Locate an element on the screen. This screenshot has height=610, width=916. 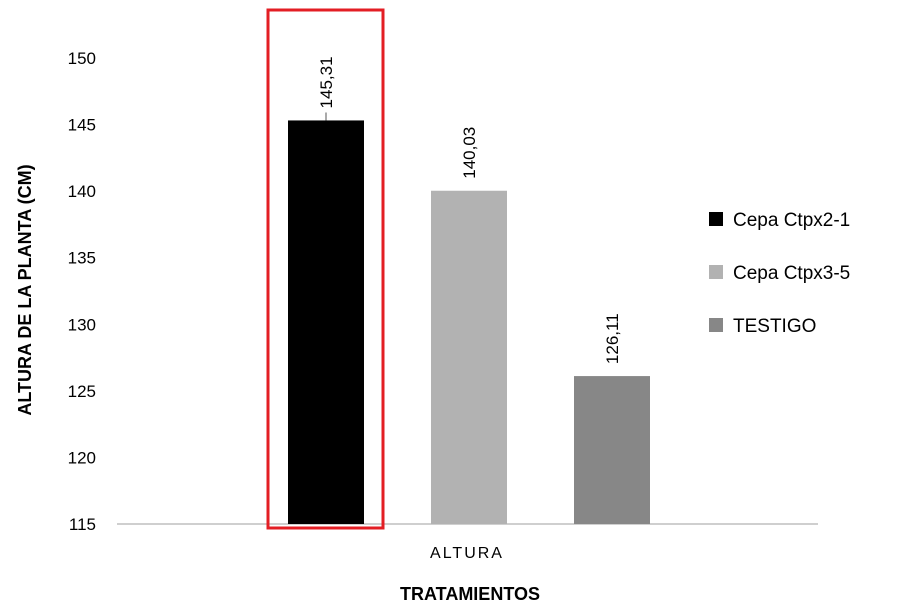
y-tick-label: 125 is located at coordinates (82, 391).